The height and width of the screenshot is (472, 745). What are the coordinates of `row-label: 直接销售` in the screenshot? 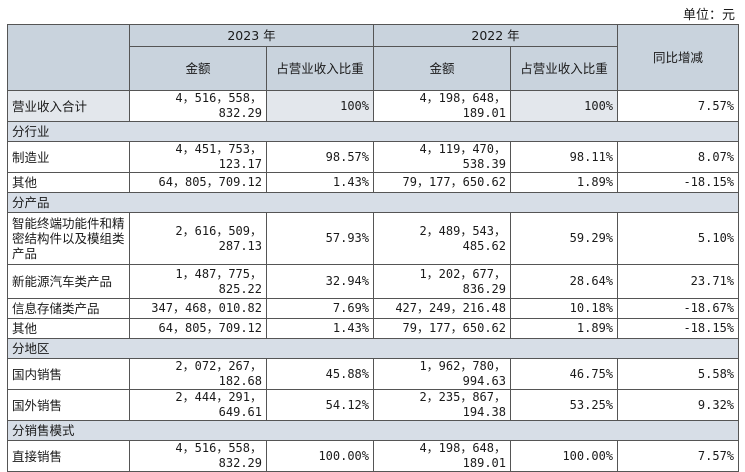 It's located at (68, 456).